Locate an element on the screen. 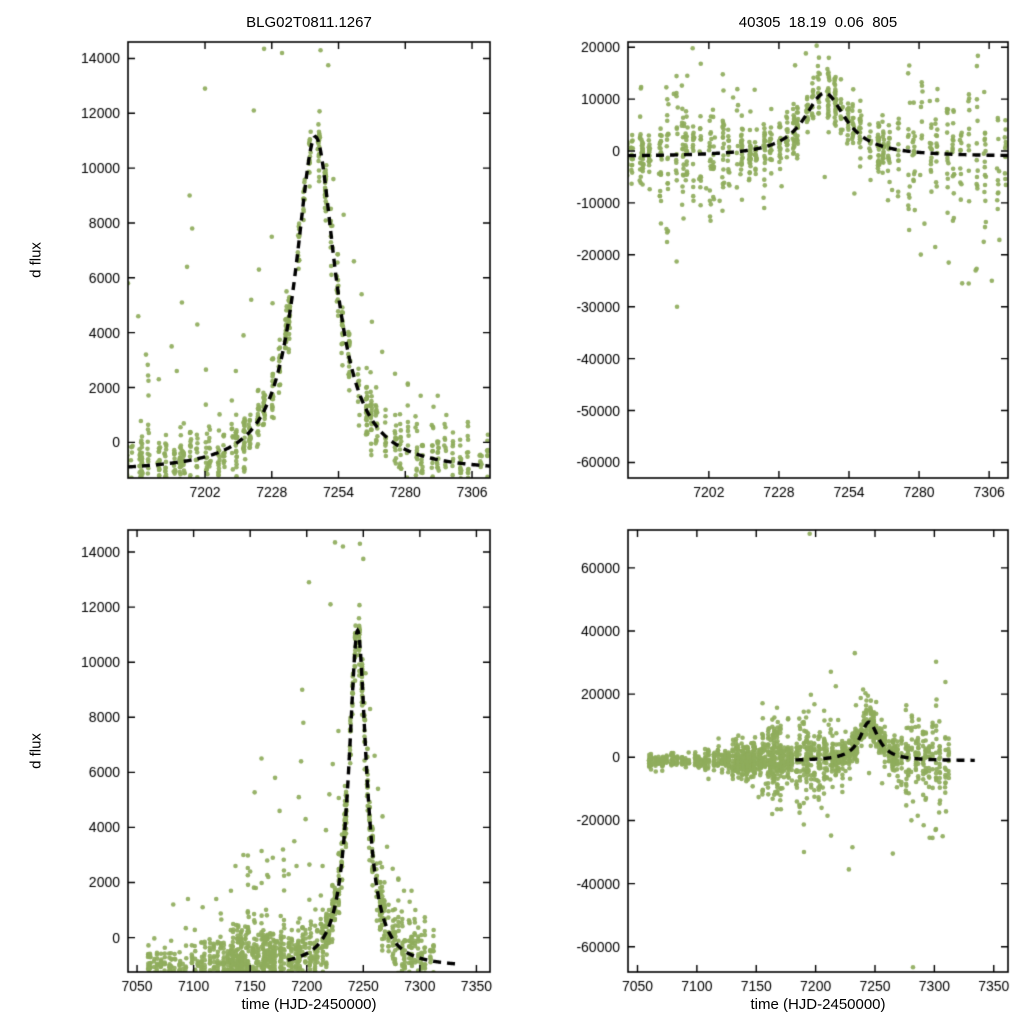 This screenshot has height=1024, width=1024. x-axis-label-right: time (HJD-2450000) is located at coordinates (818, 1004).